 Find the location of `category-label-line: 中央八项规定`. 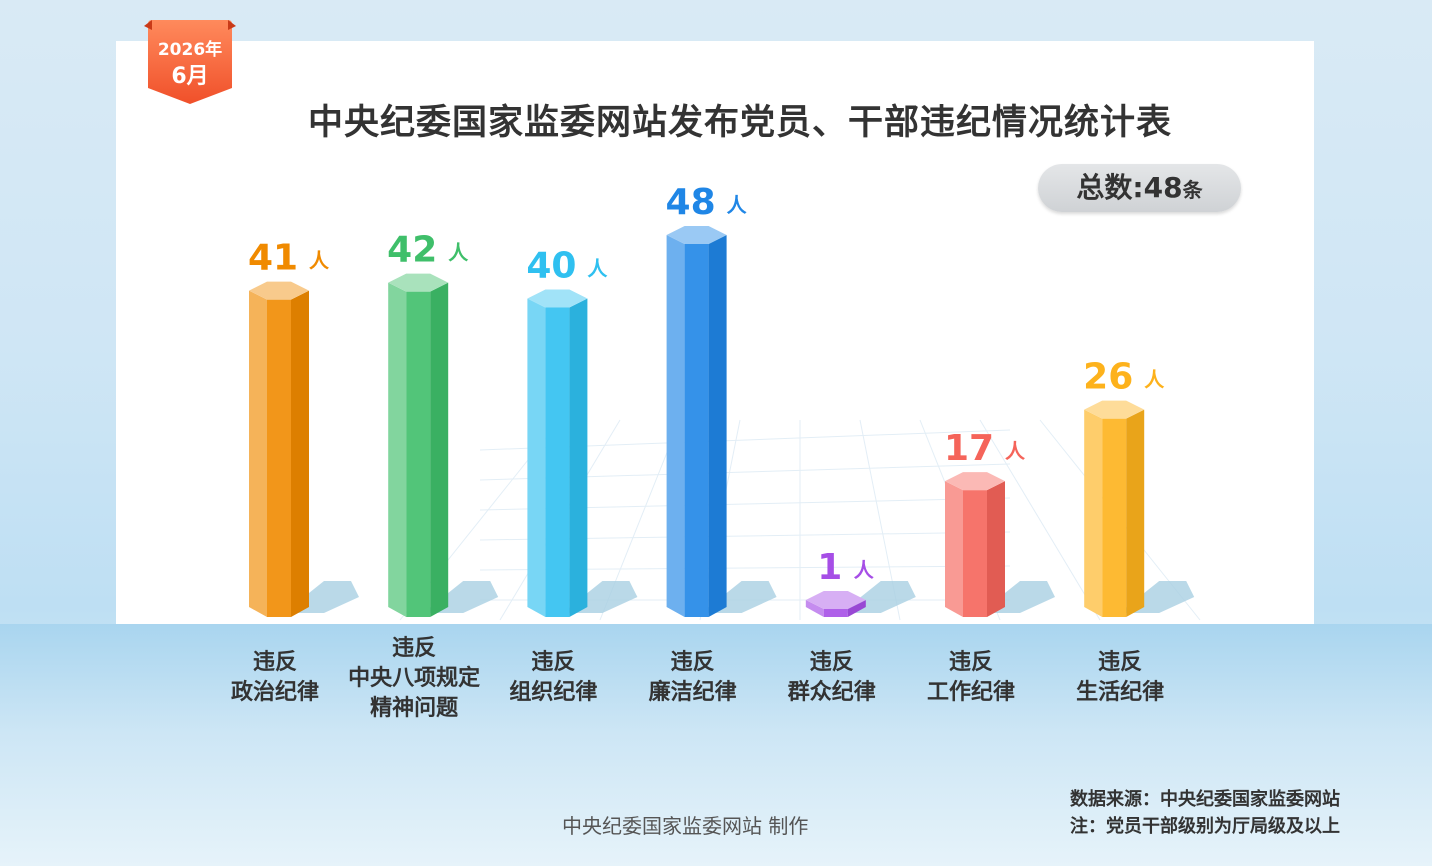

category-label-line: 中央八项规定 is located at coordinates (414, 678).